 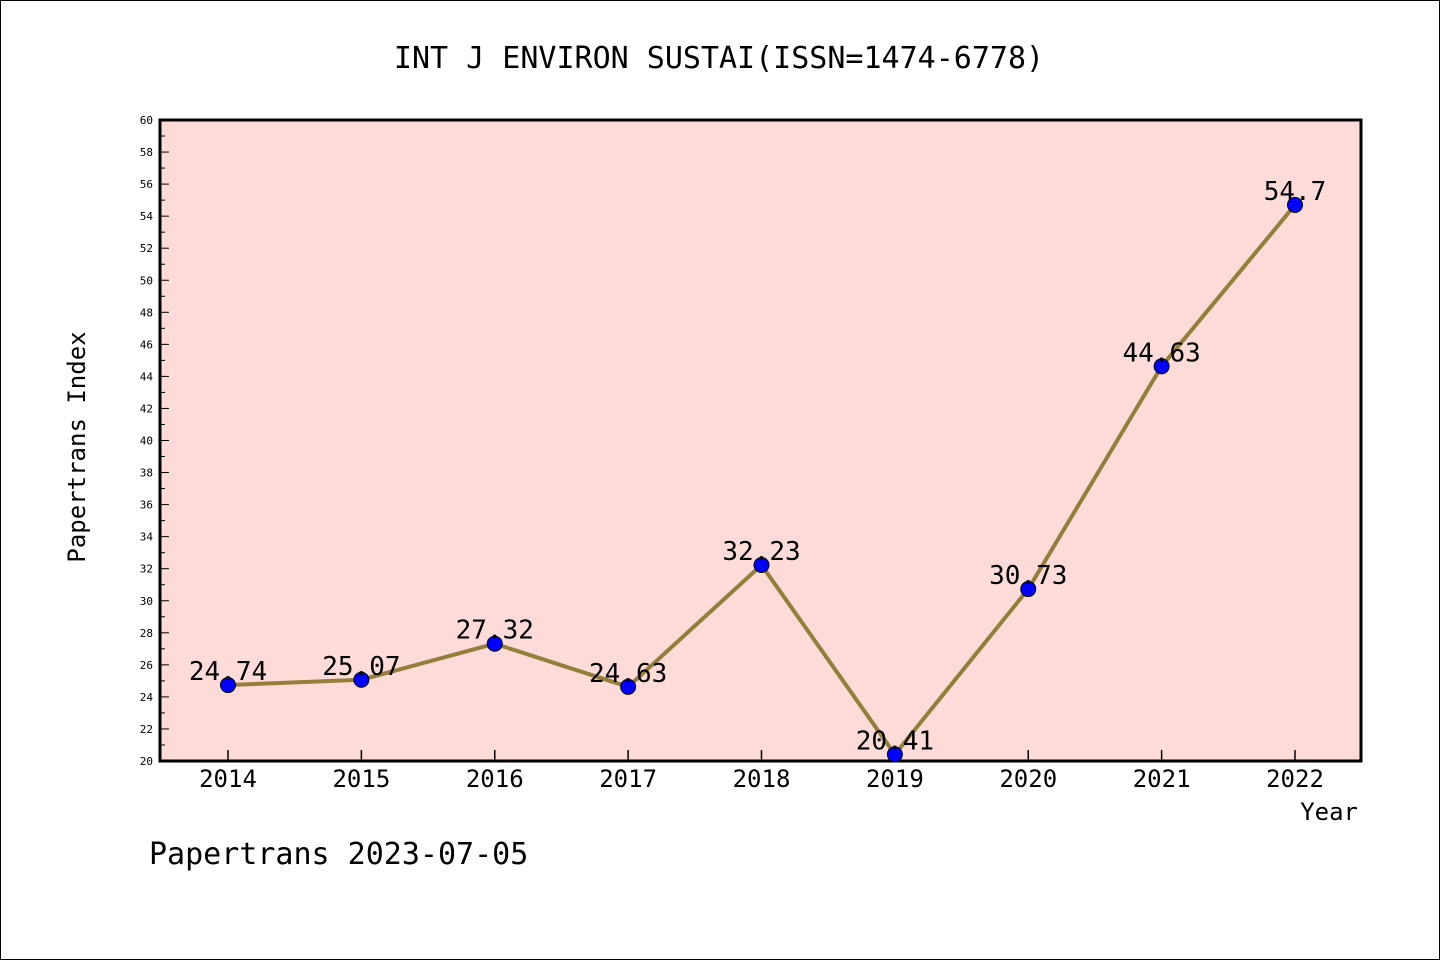 What do you see at coordinates (146, 729) in the screenshot?
I see `y-tick-label: 22` at bounding box center [146, 729].